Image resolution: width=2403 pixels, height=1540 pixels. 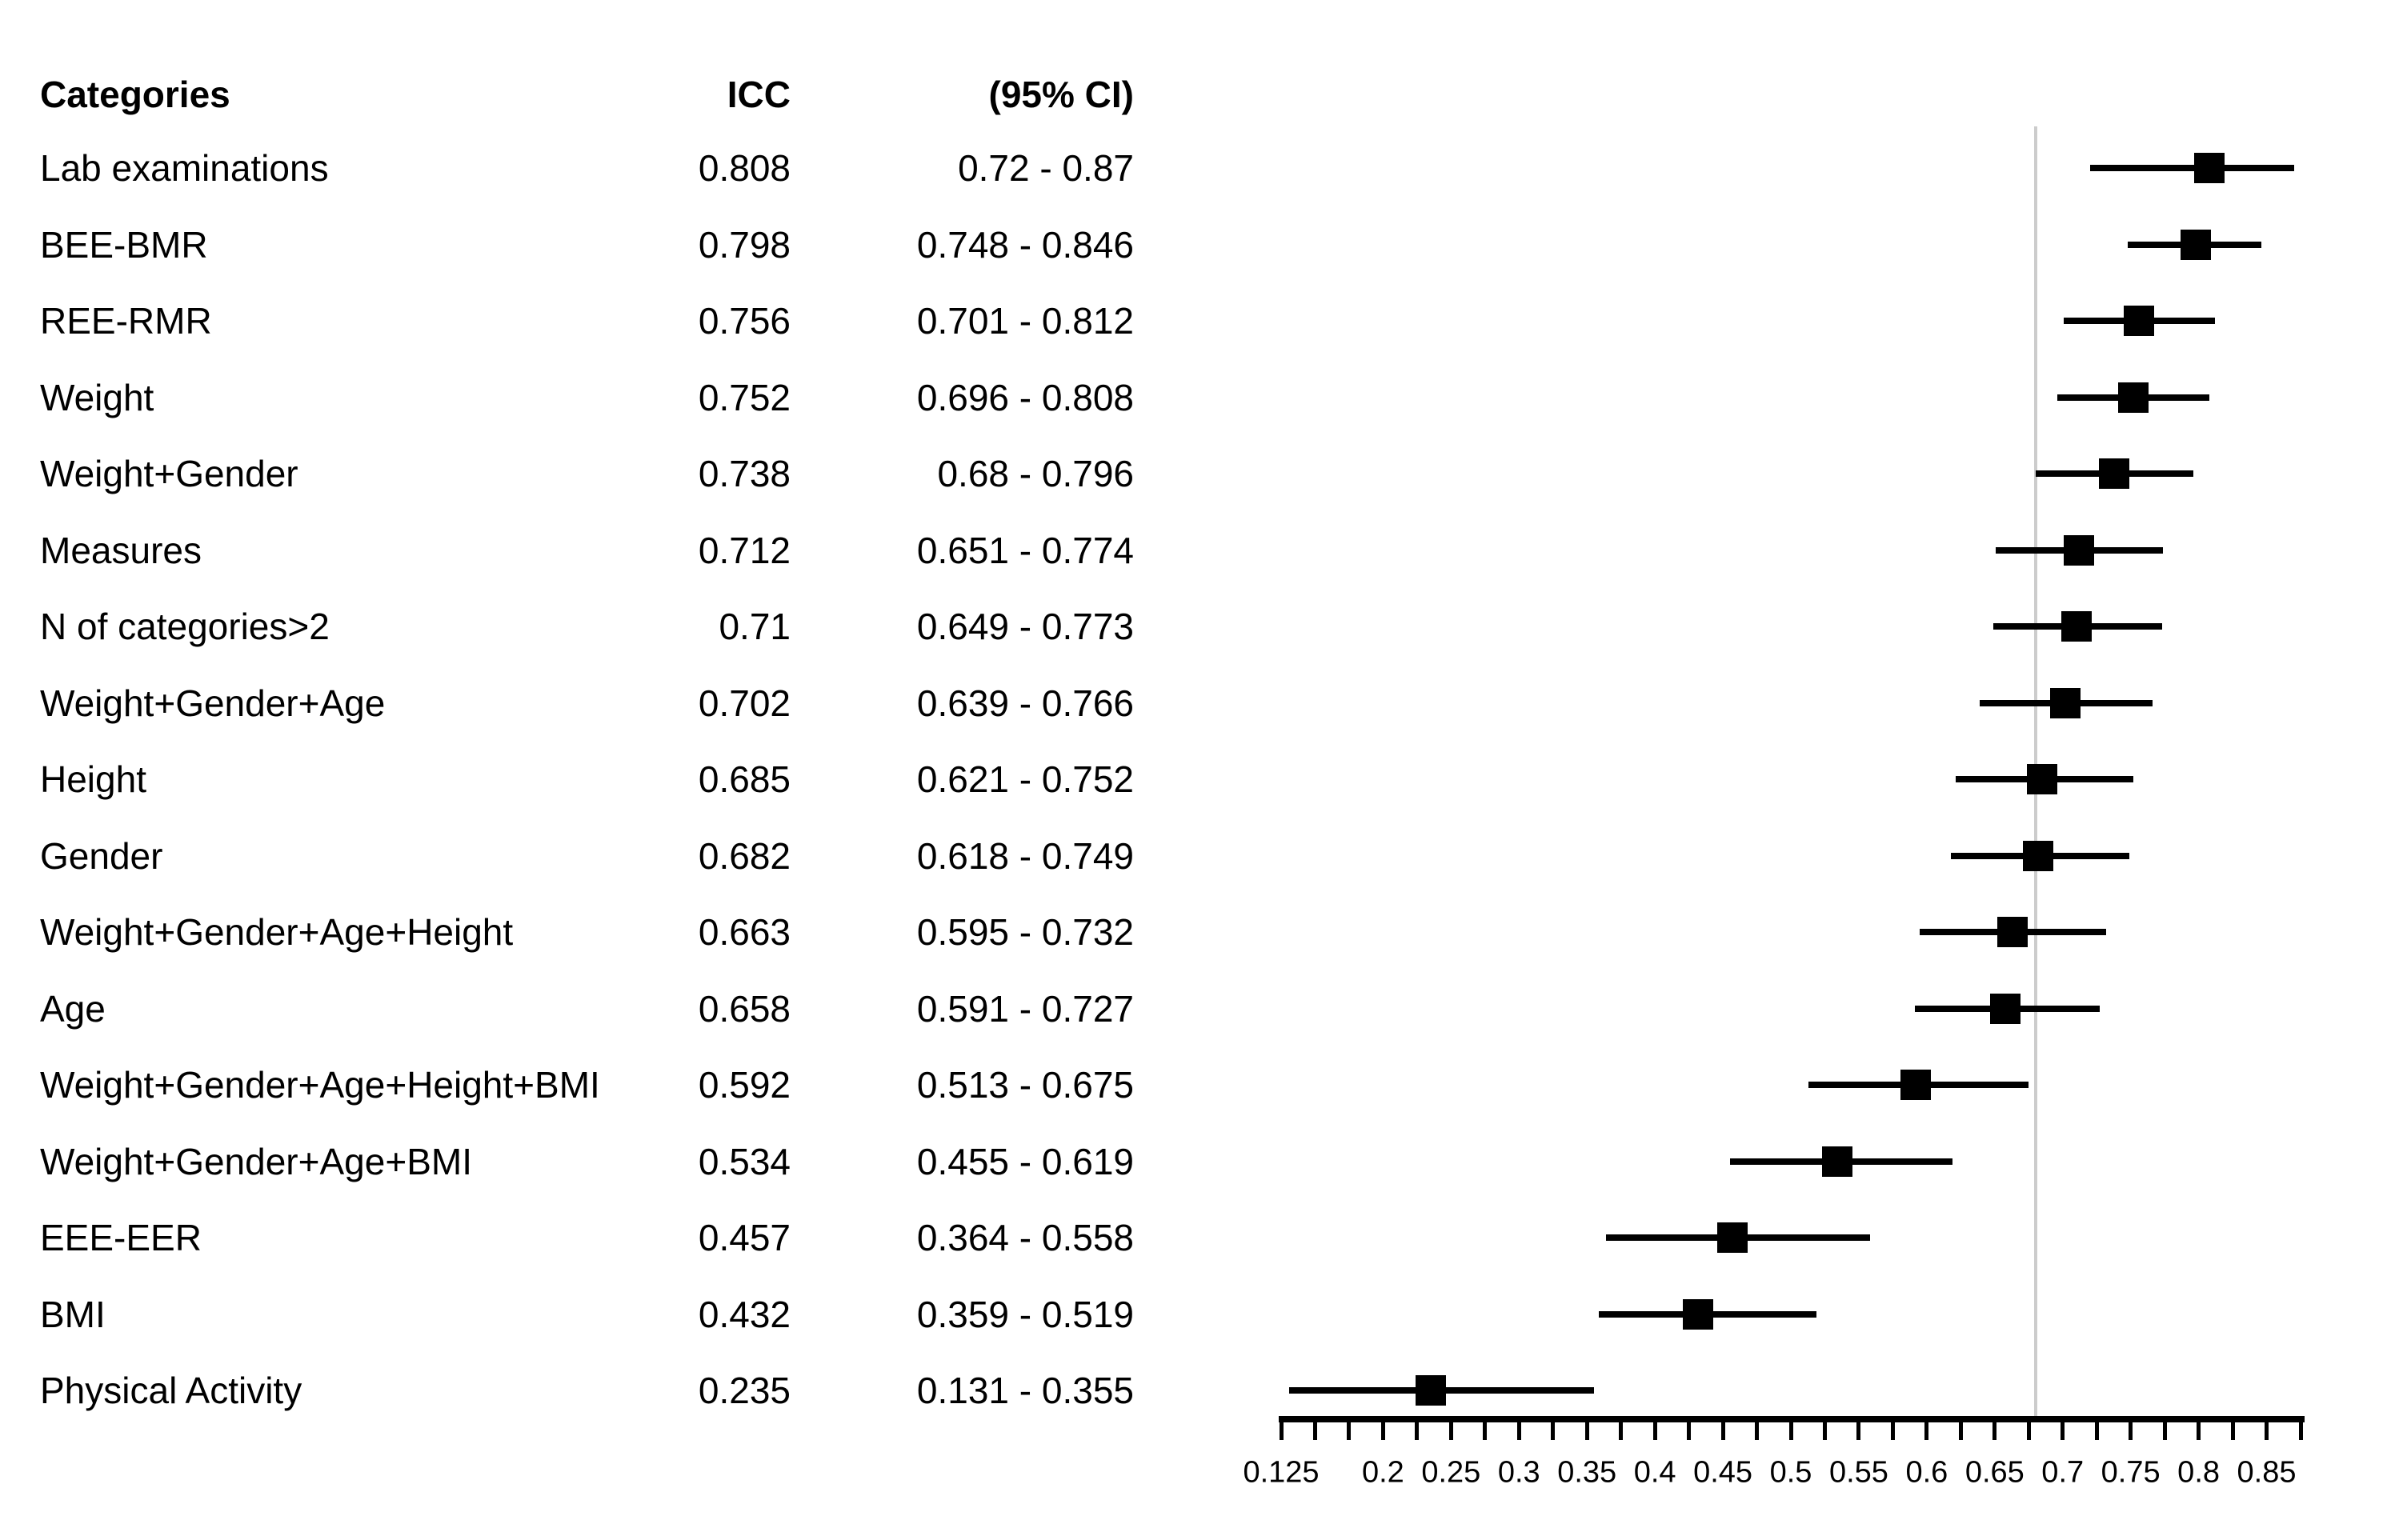 I want to click on x-axis-tick-label: 0.45, so click(x=1723, y=1472).